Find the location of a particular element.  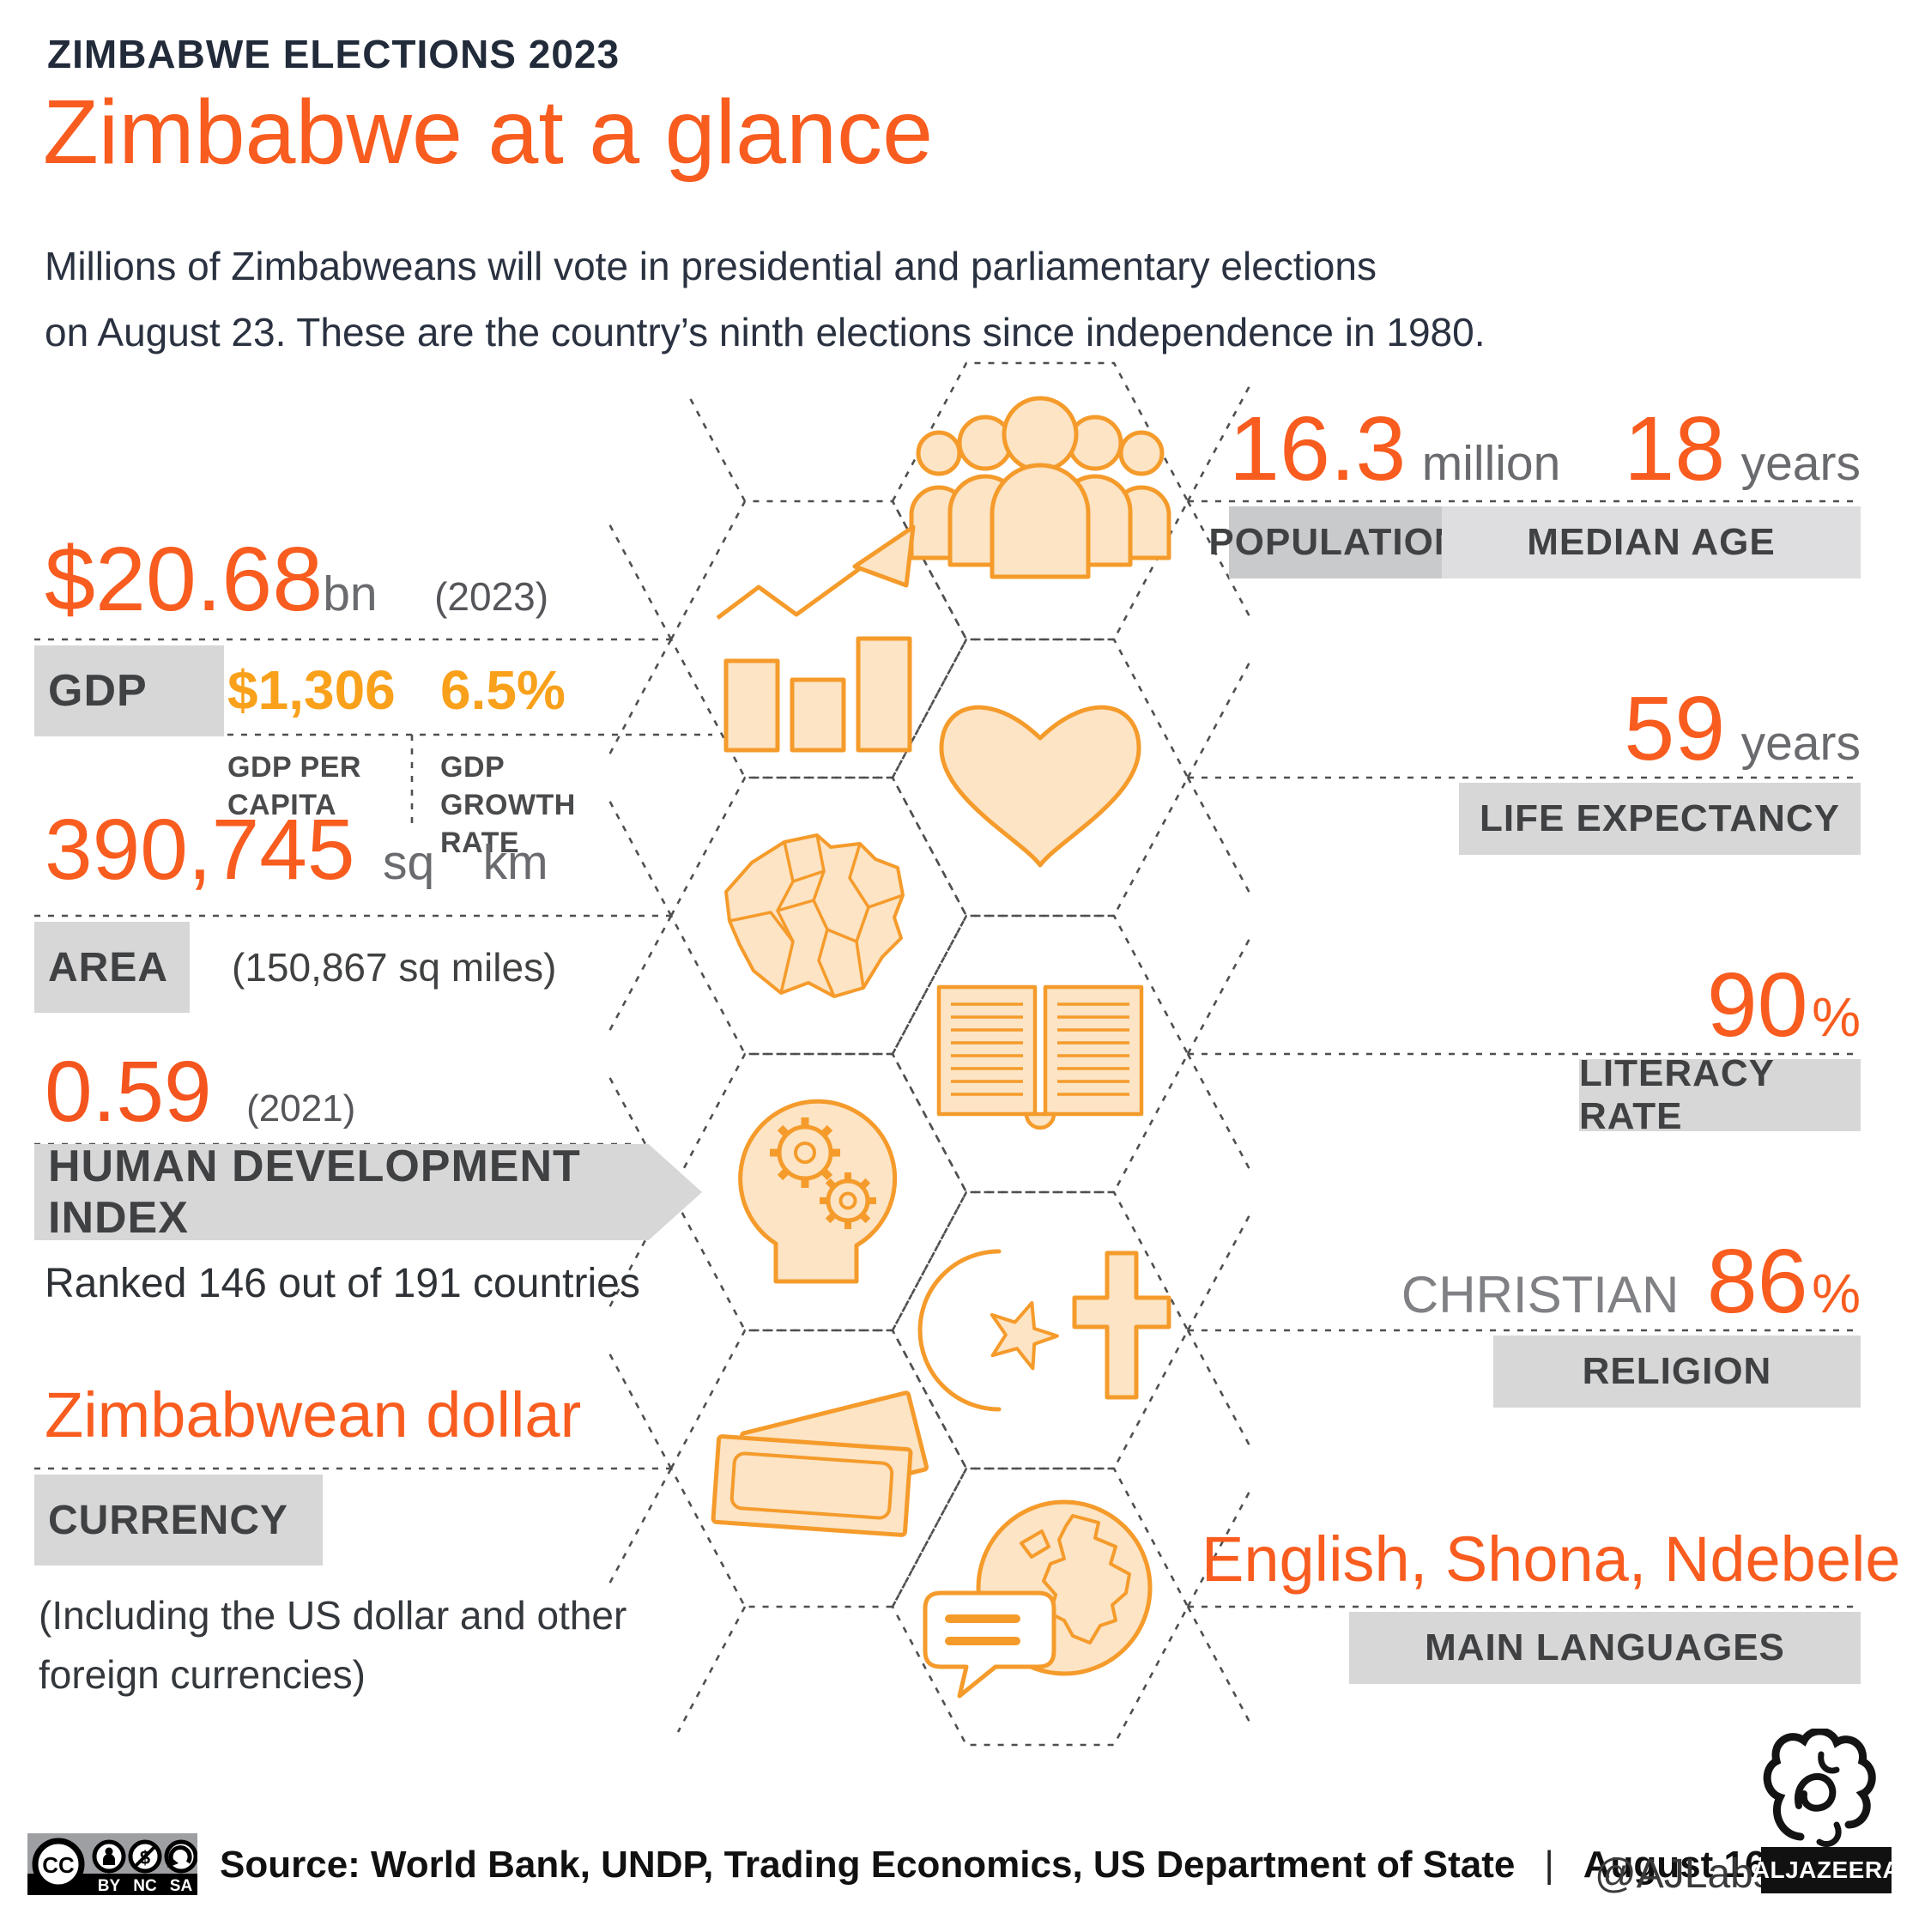

median-age-label-box: MEDIAN AGE is located at coordinates (1651, 542).